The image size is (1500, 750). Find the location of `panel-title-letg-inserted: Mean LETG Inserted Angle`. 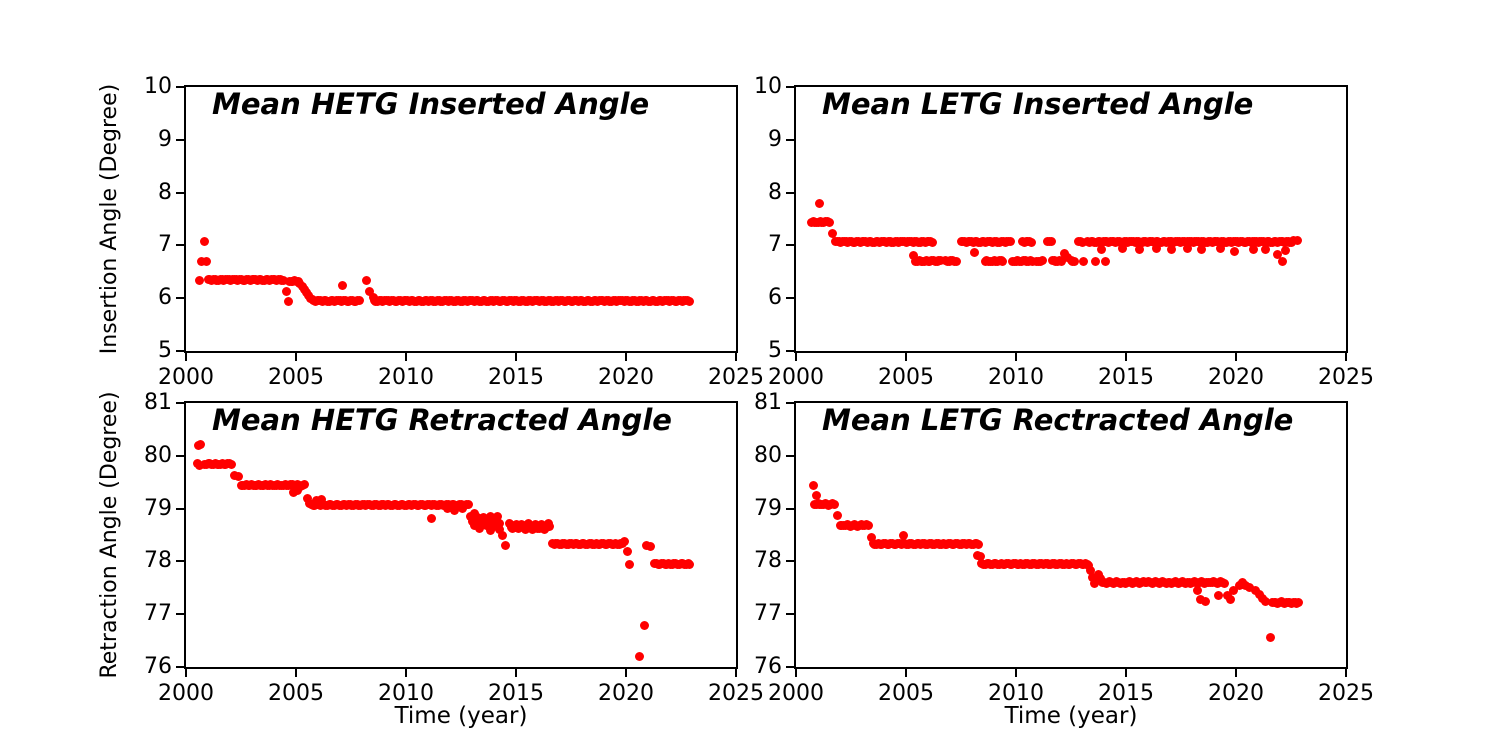

panel-title-letg-inserted: Mean LETG Inserted Angle is located at coordinates (1038, 104).